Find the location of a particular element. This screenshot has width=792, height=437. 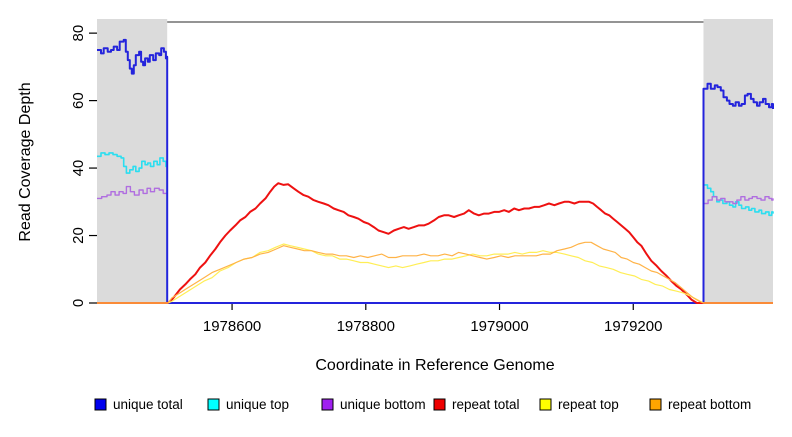

legend-swatch-unique-total is located at coordinates (100, 404).